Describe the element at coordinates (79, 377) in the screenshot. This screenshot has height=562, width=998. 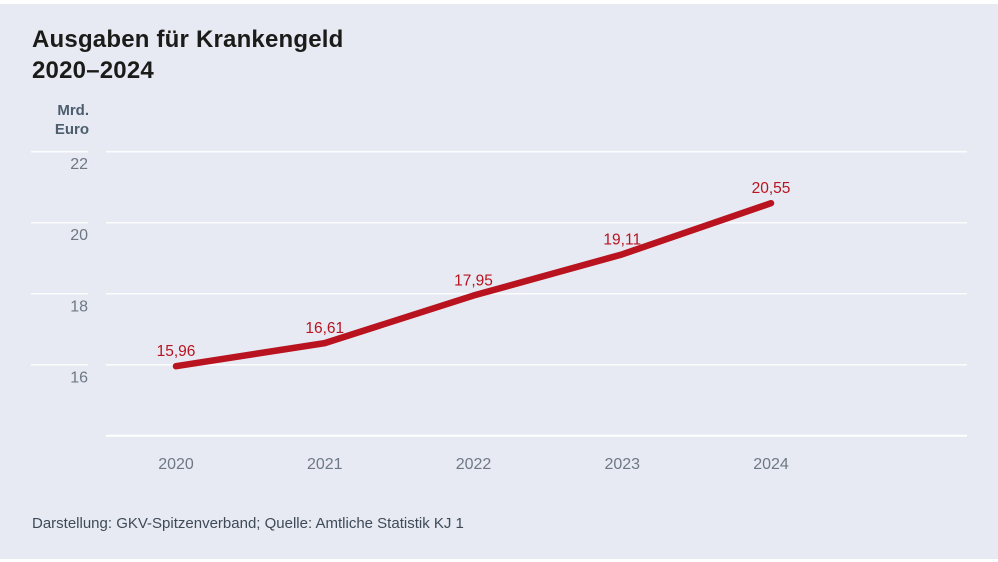
I see `y-axis-label: 16` at that location.